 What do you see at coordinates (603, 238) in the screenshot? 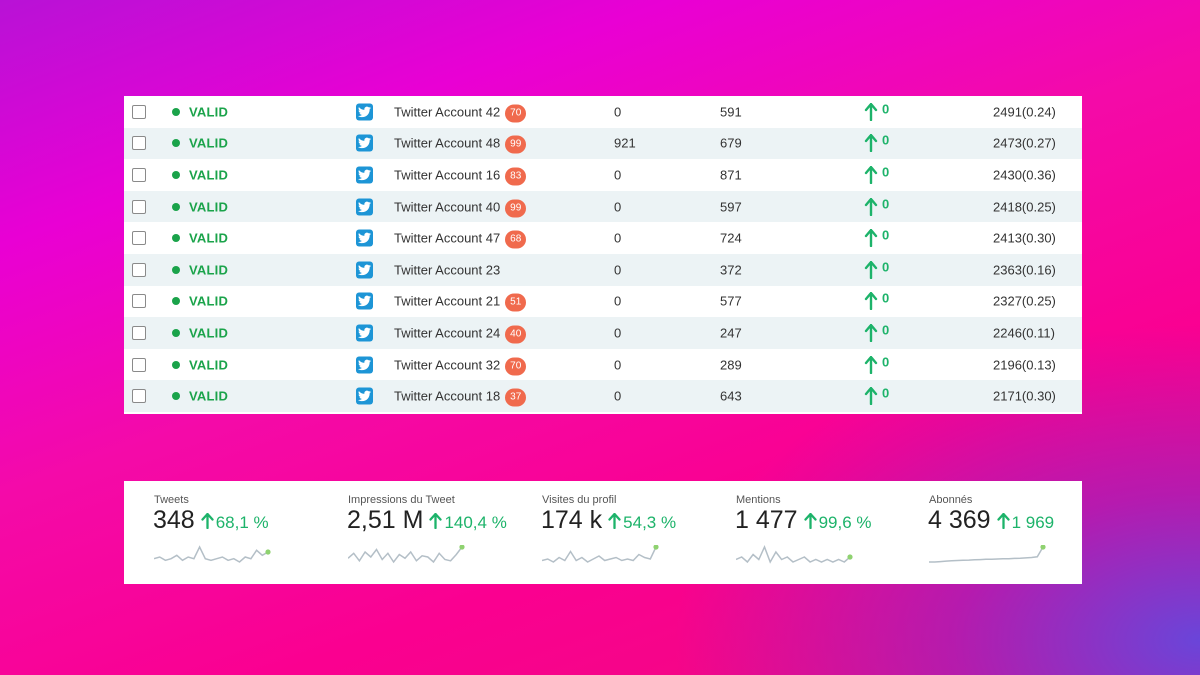
I see `table-row: VALID Twitter Account 47 68 0 724 0 2413(0.30)` at bounding box center [603, 238].